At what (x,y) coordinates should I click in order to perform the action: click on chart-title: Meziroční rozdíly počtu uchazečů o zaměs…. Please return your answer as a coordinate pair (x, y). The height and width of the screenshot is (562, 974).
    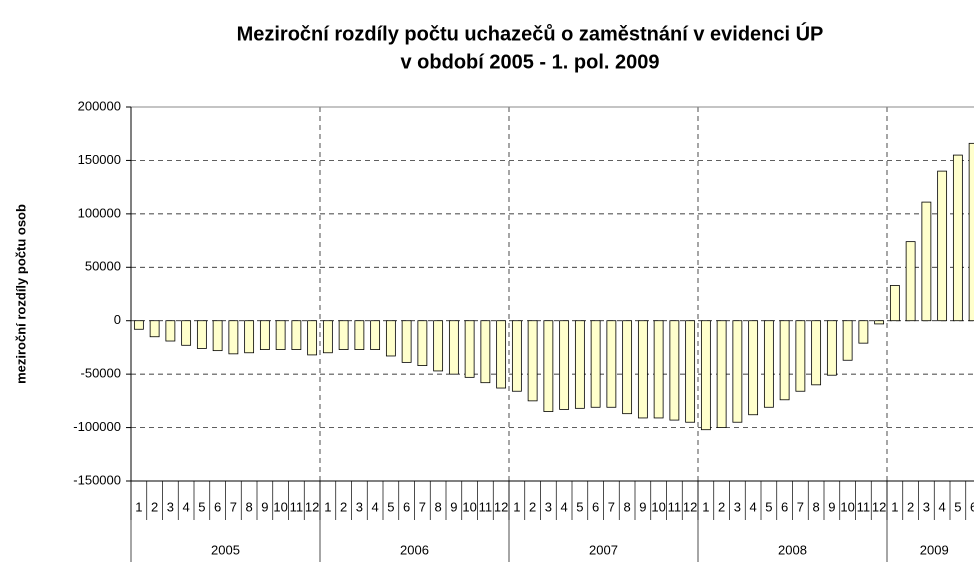
    Looking at the image, I should click on (530, 33).